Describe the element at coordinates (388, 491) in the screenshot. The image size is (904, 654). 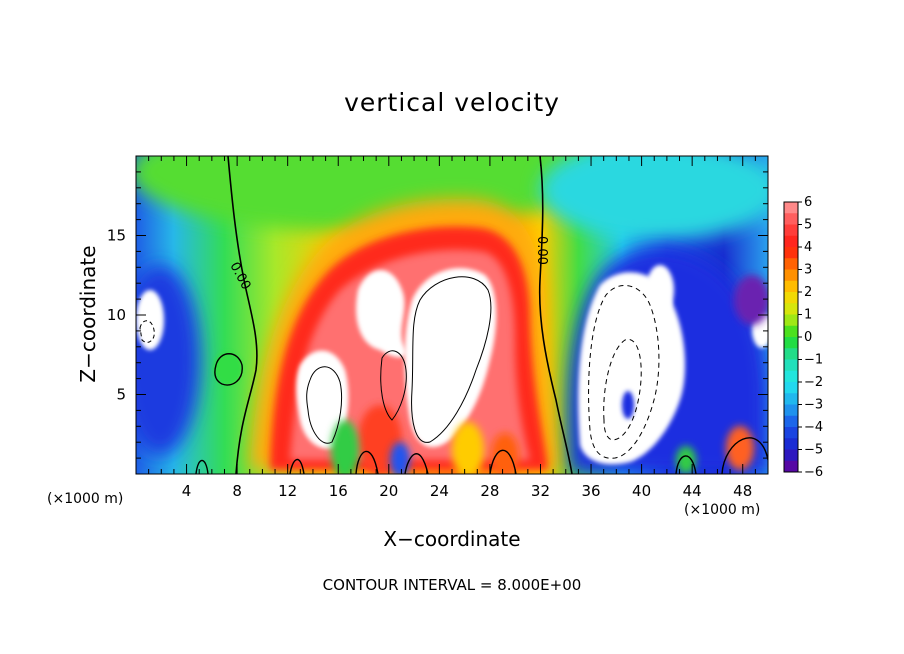
I see `x-tick-label: 20` at that location.